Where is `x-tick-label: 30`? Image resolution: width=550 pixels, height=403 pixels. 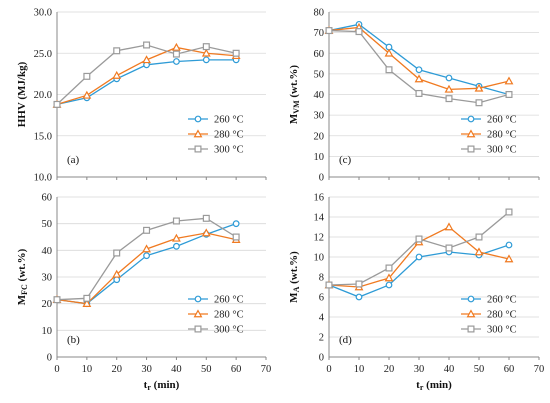 x-tick-label: 30 is located at coordinates (146, 369).